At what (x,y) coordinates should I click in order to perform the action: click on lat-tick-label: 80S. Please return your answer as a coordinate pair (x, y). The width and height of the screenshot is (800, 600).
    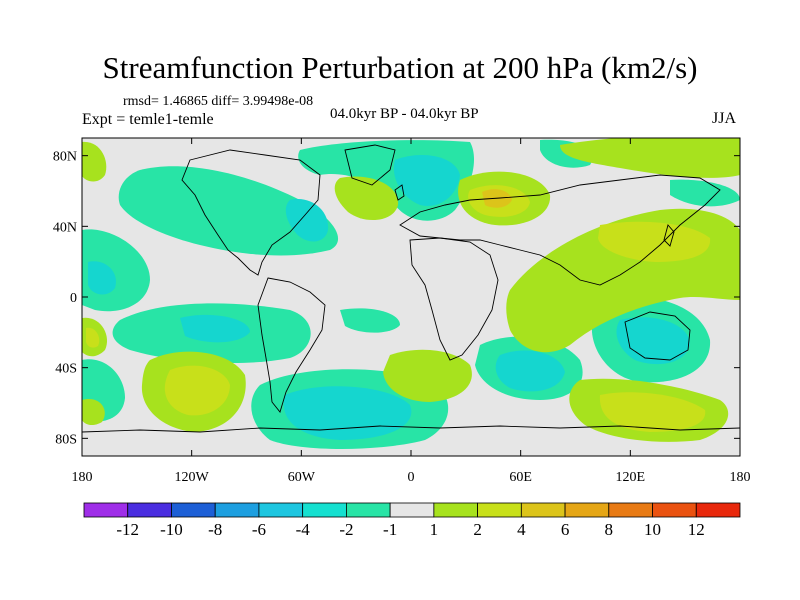
    Looking at the image, I should click on (66, 439).